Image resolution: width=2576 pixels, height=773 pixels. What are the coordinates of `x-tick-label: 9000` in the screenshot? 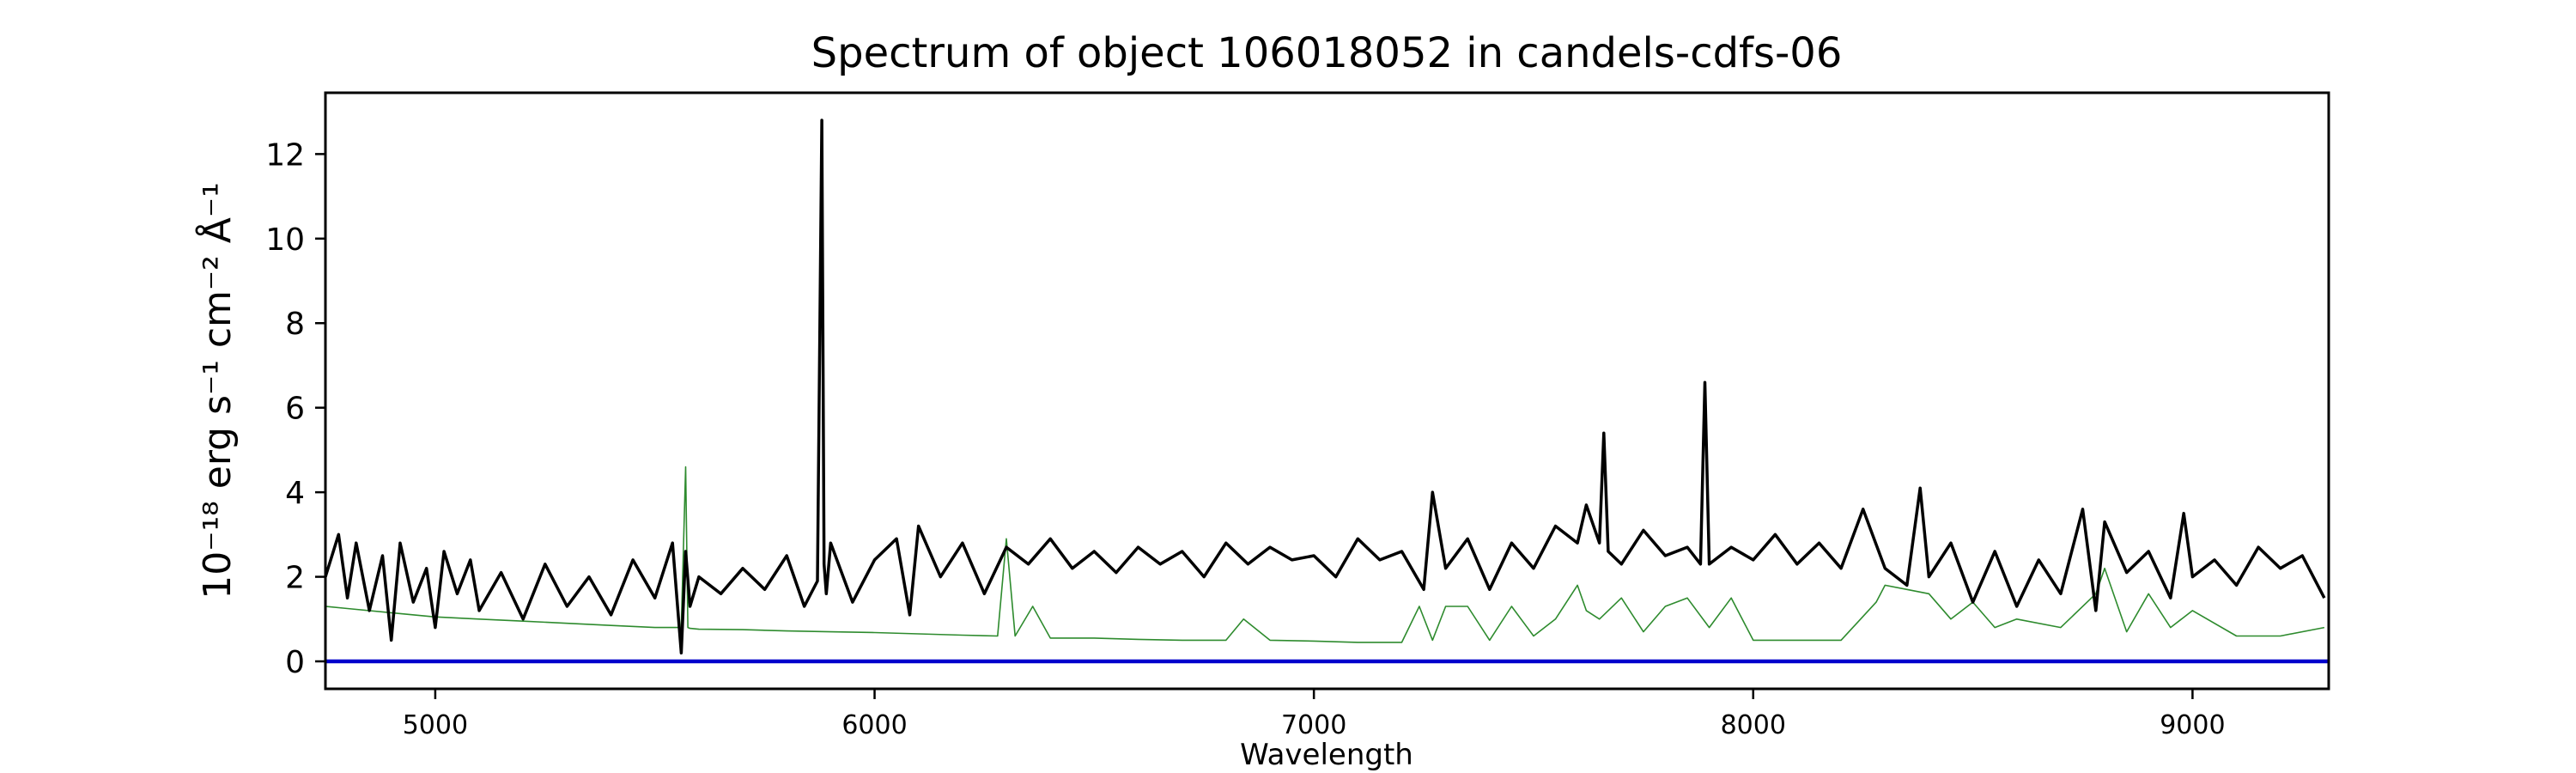 It's located at (2192, 725).